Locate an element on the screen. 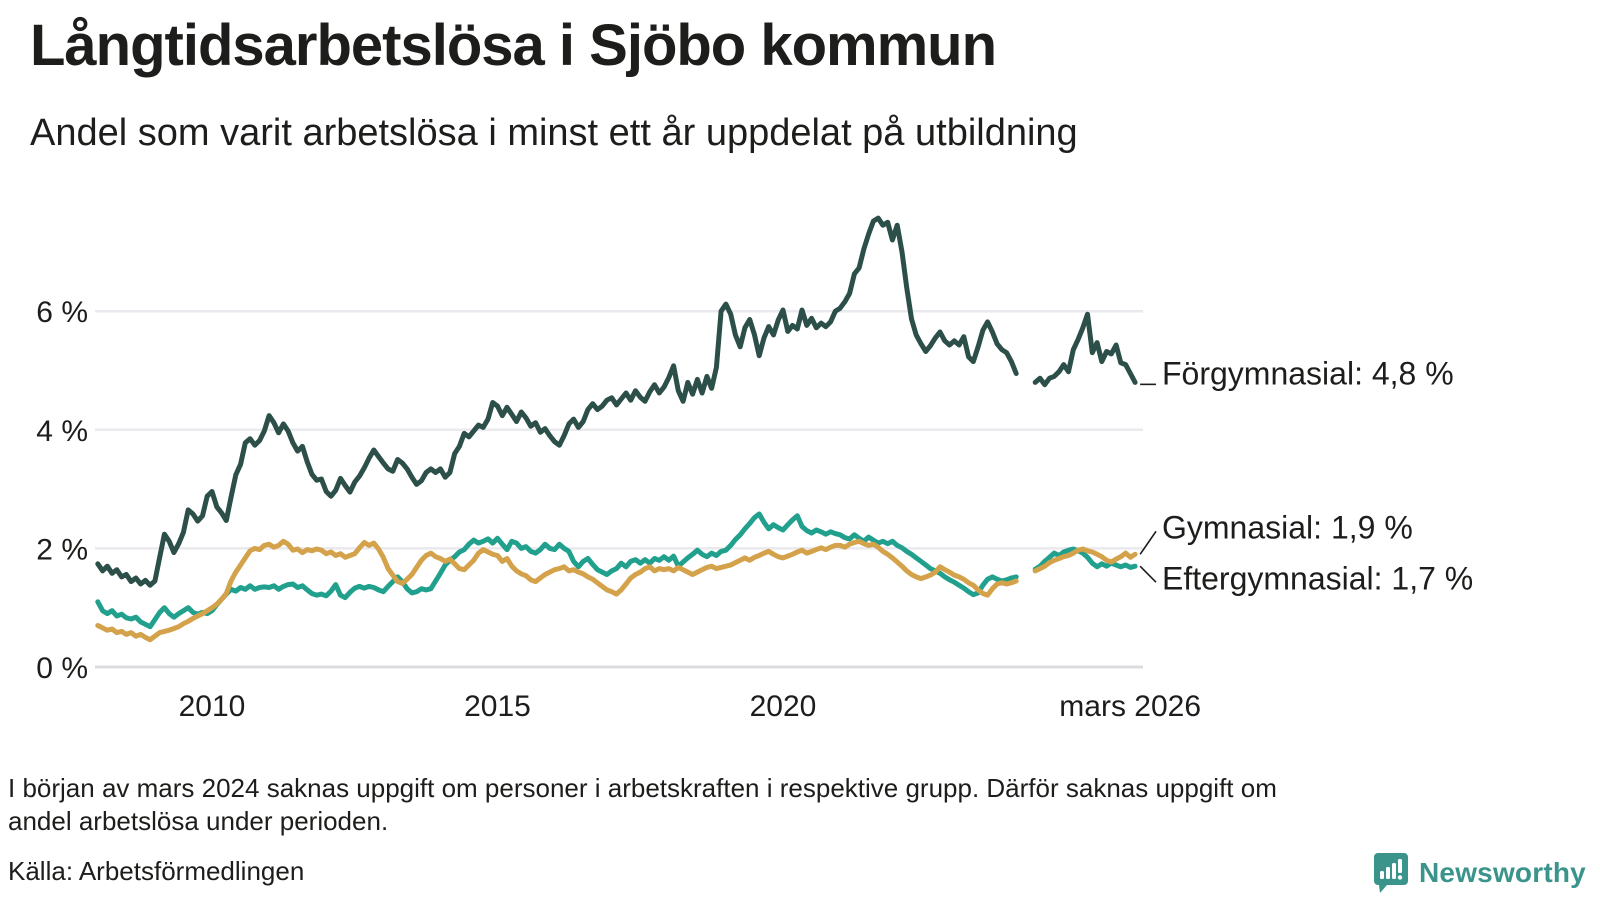  newsworthy-logo: Newsworthy is located at coordinates (1479, 873).